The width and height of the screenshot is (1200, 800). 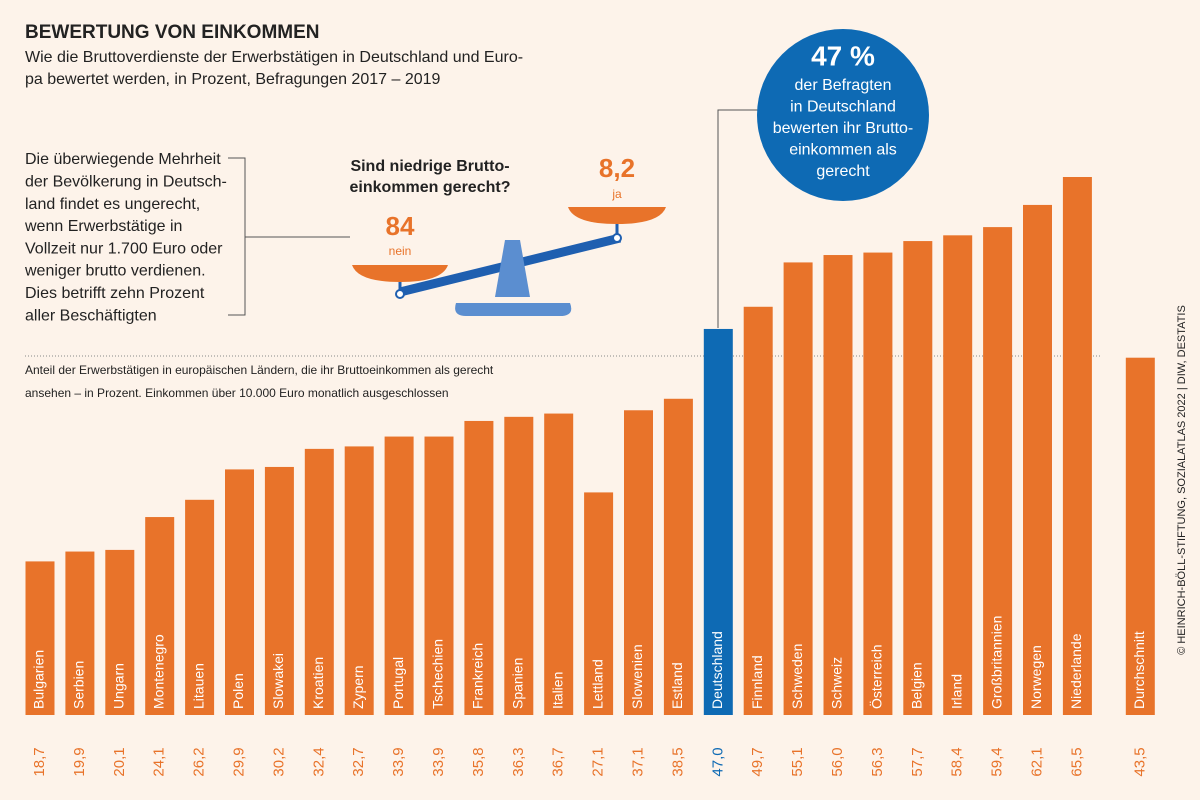 What do you see at coordinates (957, 761) in the screenshot?
I see `value-label: 58,4` at bounding box center [957, 761].